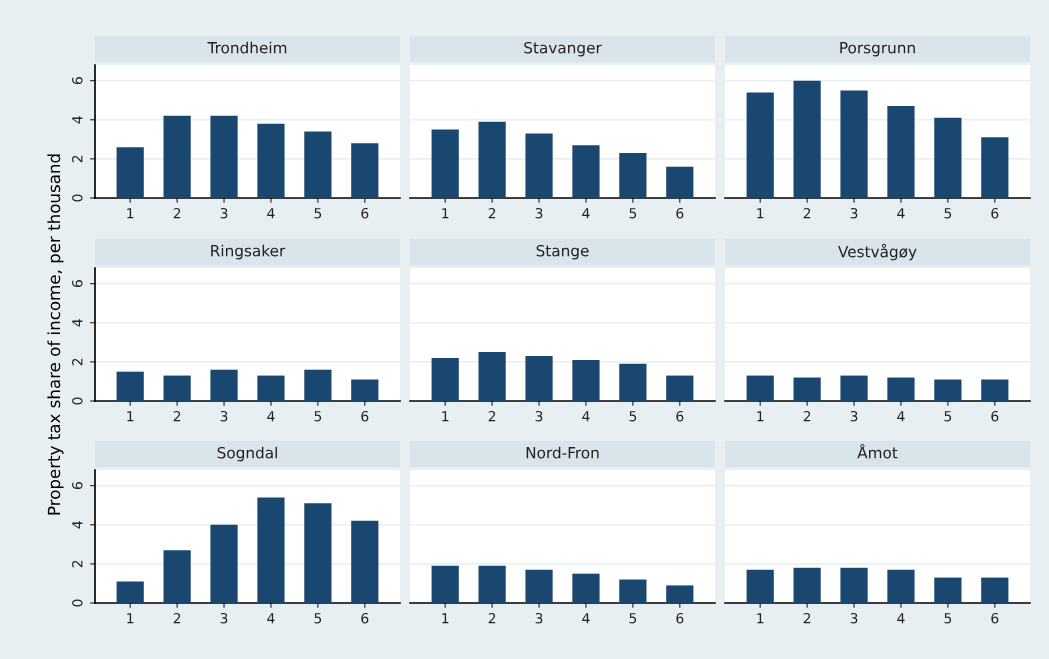  What do you see at coordinates (247, 454) in the screenshot?
I see `chart-title: Sogndal` at bounding box center [247, 454].